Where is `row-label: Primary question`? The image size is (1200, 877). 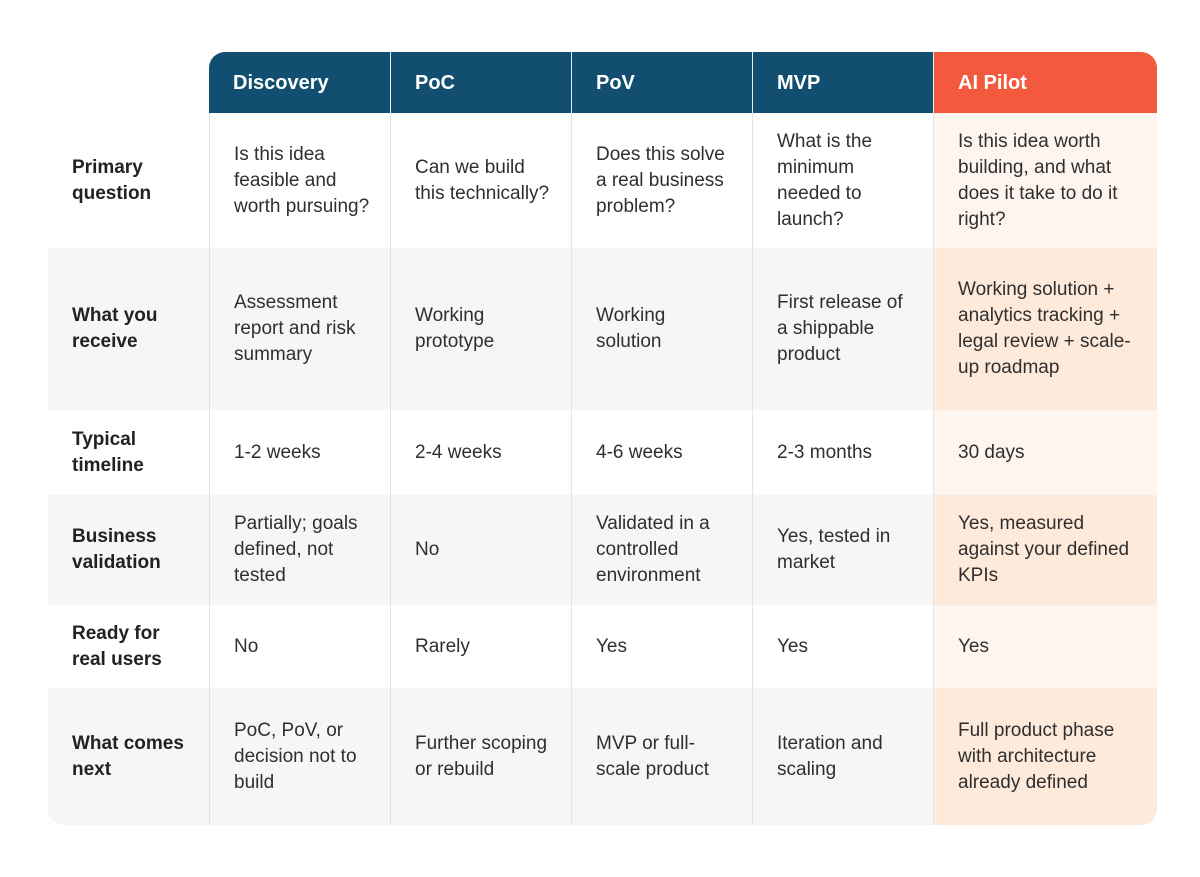
row-label: Primary question is located at coordinates (128, 180).